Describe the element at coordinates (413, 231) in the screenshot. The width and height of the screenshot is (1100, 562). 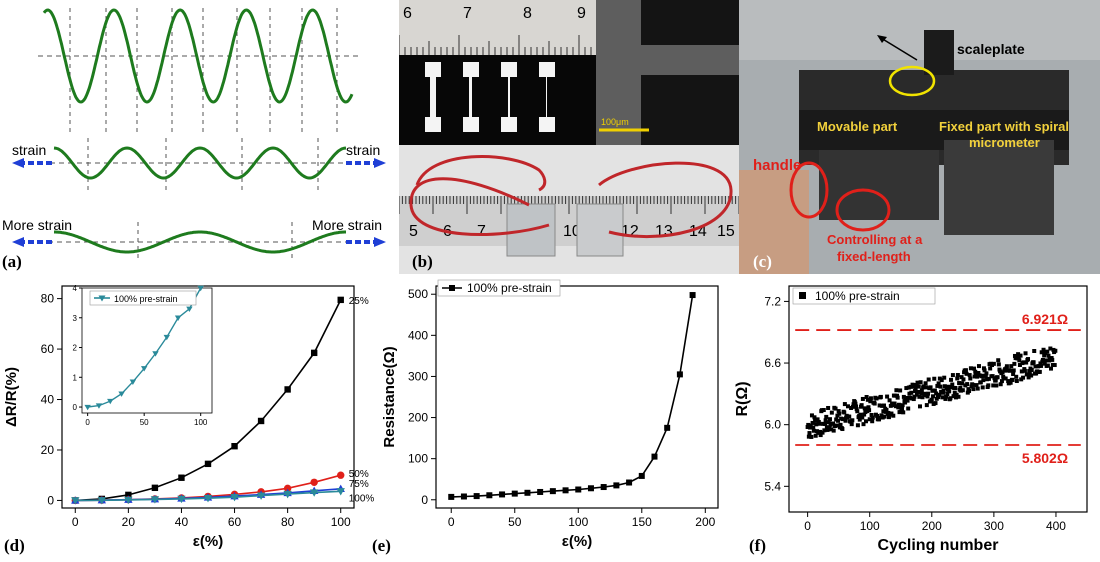
I see `ruler-bottom-tick: 5` at that location.